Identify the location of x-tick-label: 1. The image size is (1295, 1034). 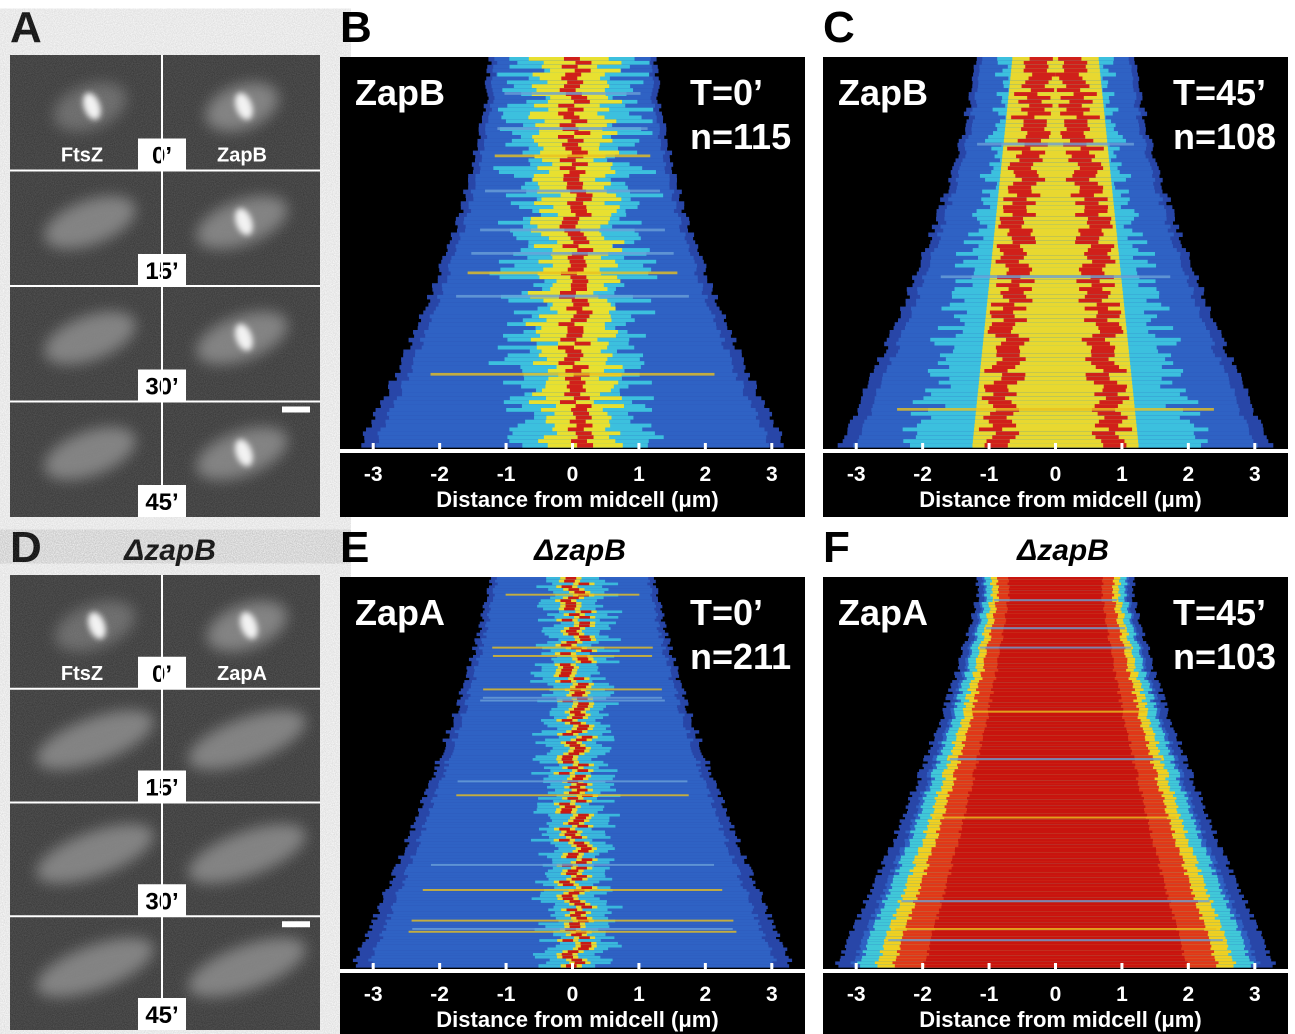
(639, 474).